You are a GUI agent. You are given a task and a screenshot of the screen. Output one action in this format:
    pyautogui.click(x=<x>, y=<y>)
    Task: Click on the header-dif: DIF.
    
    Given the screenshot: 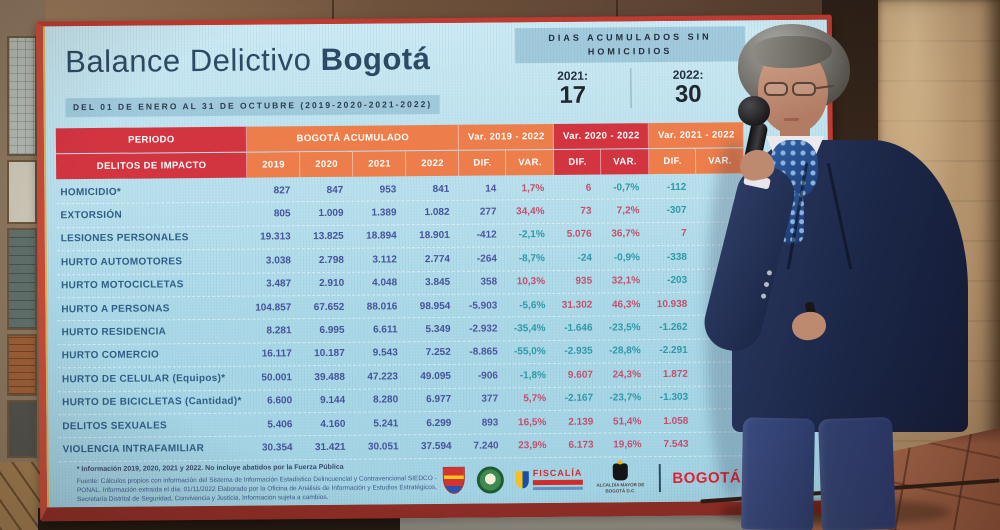 What is the action you would take?
    pyautogui.click(x=577, y=162)
    